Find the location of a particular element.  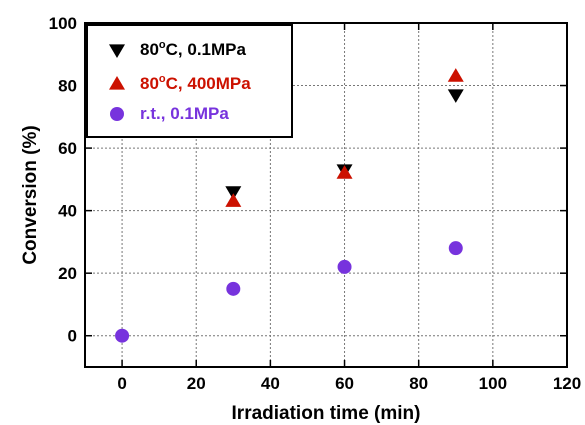

legend-label-rest: C, 0.1MPa is located at coordinates (206, 49).